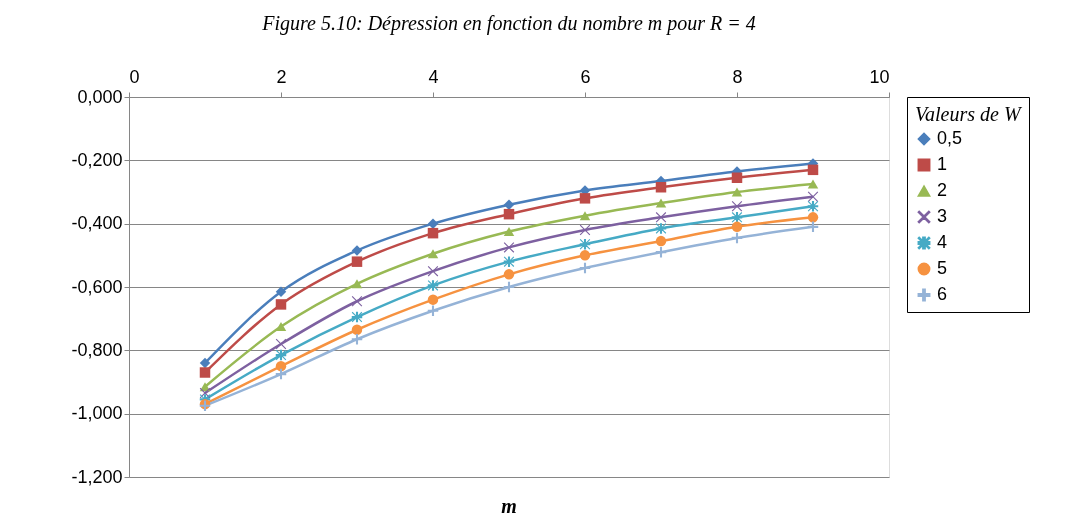 This screenshot has height=532, width=1073. What do you see at coordinates (942, 216) in the screenshot?
I see `legend-label: 3` at bounding box center [942, 216].